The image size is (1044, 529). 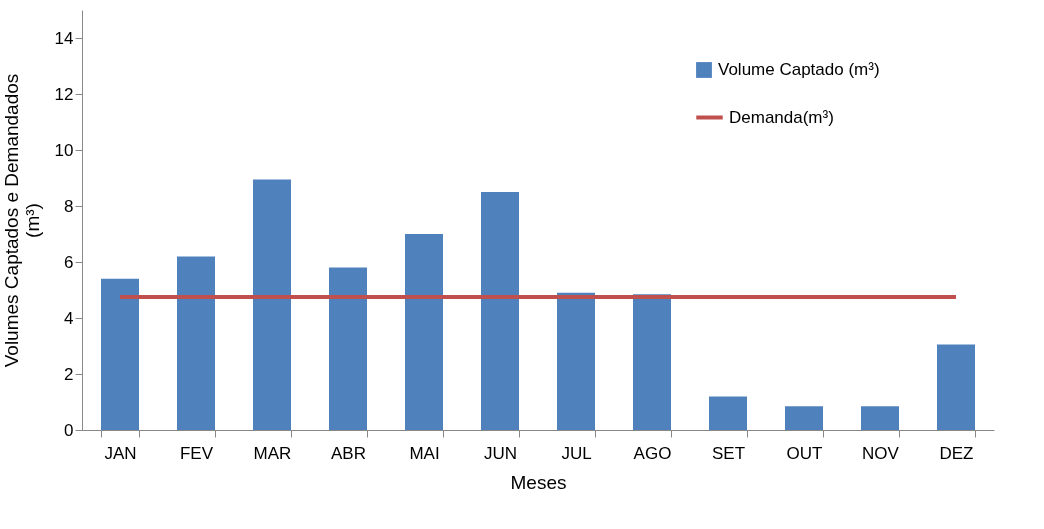 I want to click on x-tick-label: SET, so click(x=728, y=453).